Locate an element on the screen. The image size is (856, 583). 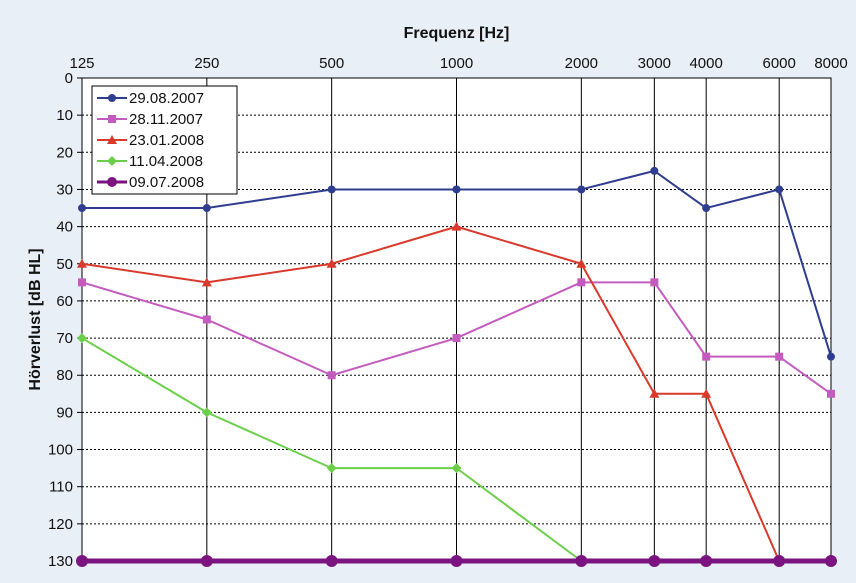
y-tick-label: 110 is located at coordinates (61, 487).